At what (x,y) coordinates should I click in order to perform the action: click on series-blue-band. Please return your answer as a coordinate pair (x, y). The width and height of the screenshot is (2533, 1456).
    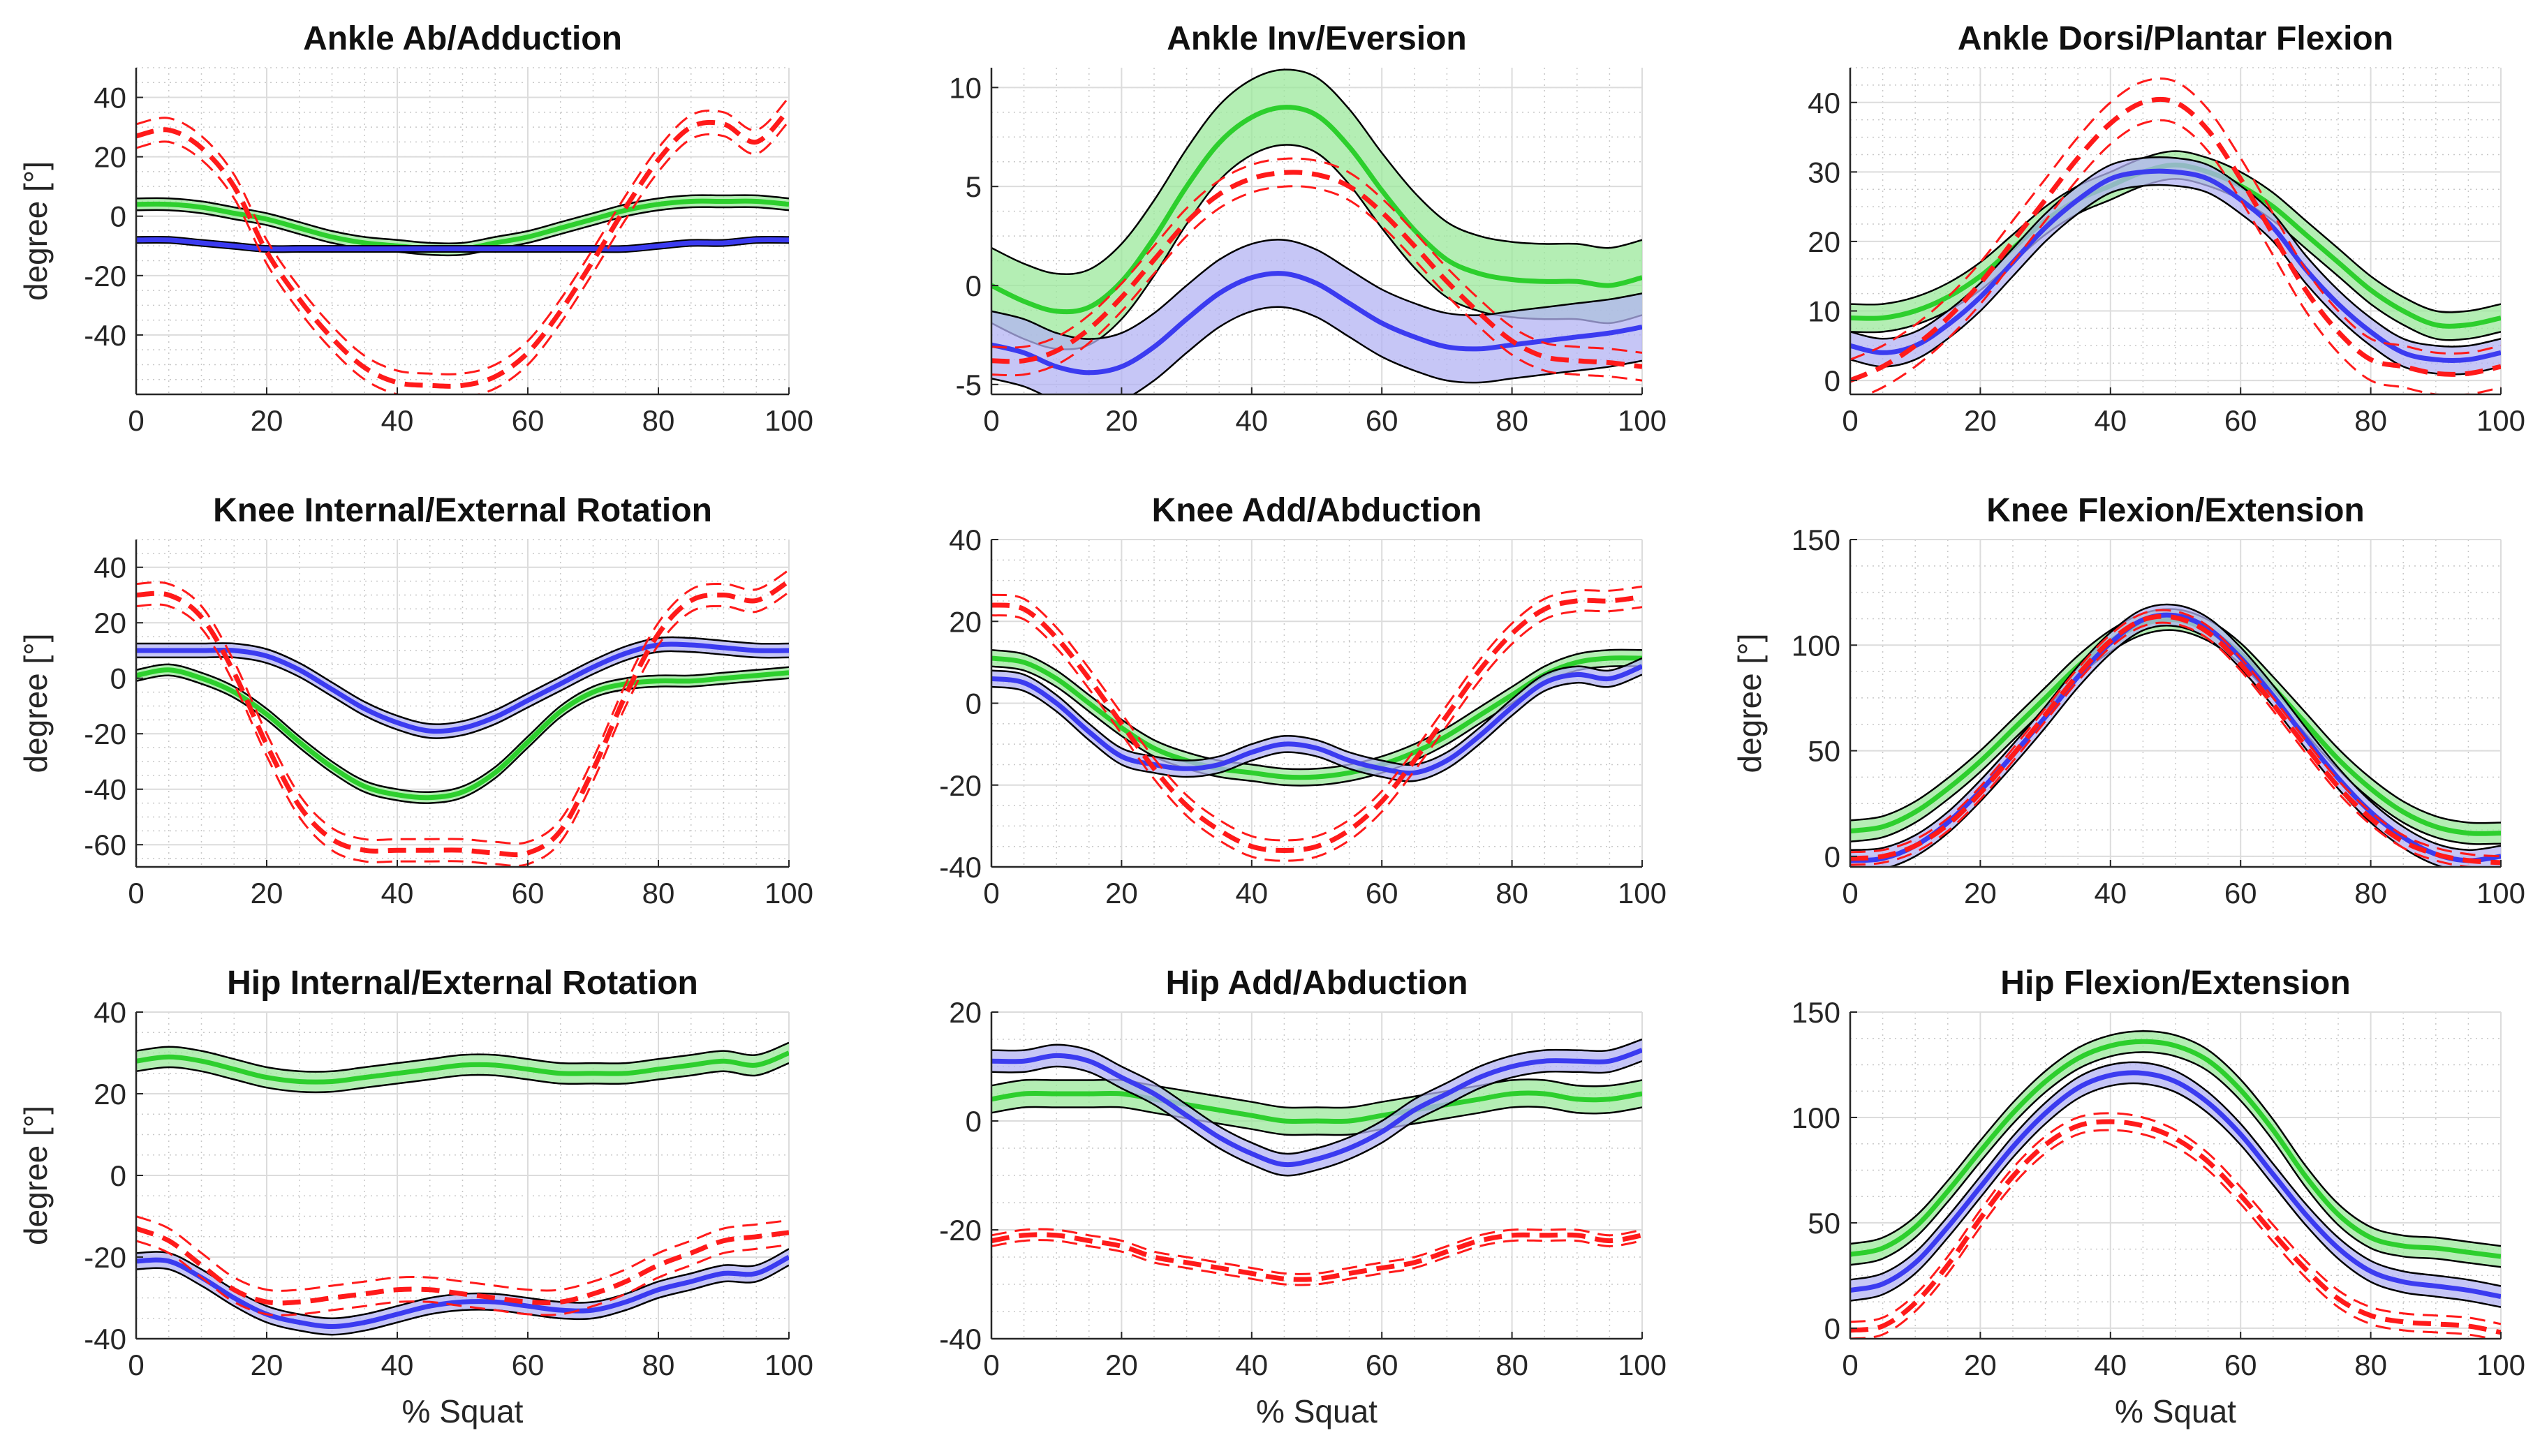
    Looking at the image, I should click on (1317, 720).